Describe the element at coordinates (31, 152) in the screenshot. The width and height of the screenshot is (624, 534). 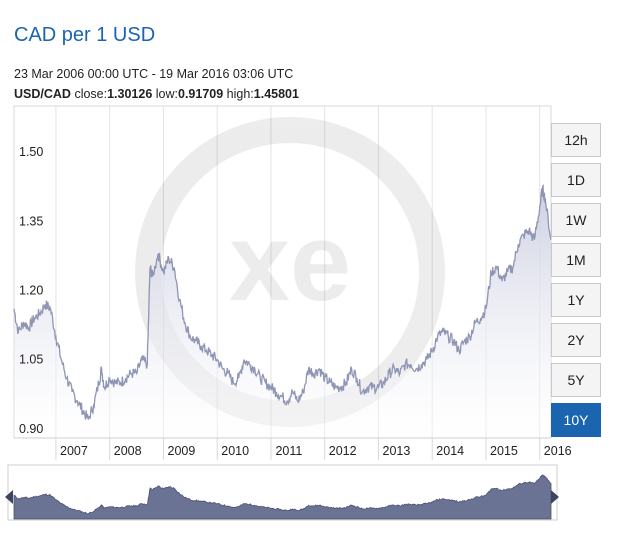
I see `y-tick-label: 1.50` at that location.